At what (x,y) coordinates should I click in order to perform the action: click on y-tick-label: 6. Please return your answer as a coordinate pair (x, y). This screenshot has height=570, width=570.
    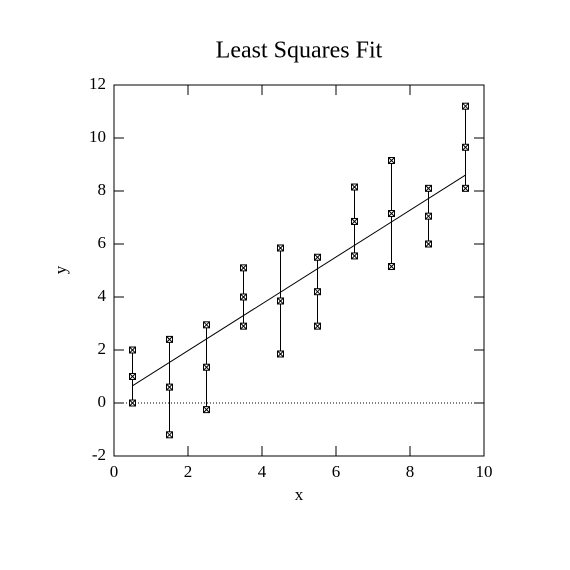
    Looking at the image, I should click on (102, 242).